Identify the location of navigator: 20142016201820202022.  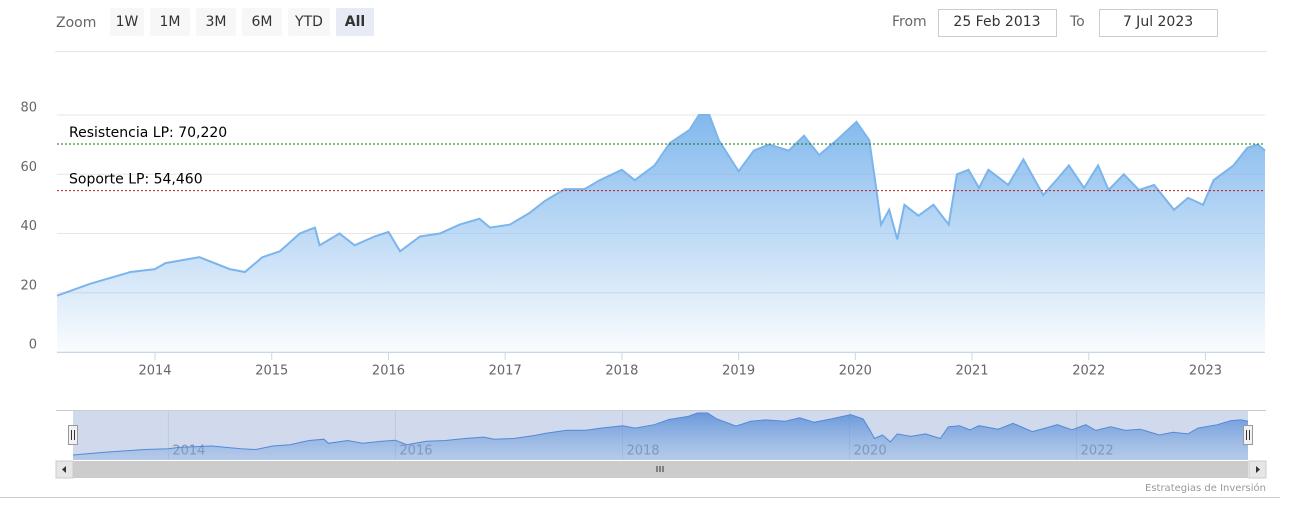
(661, 435).